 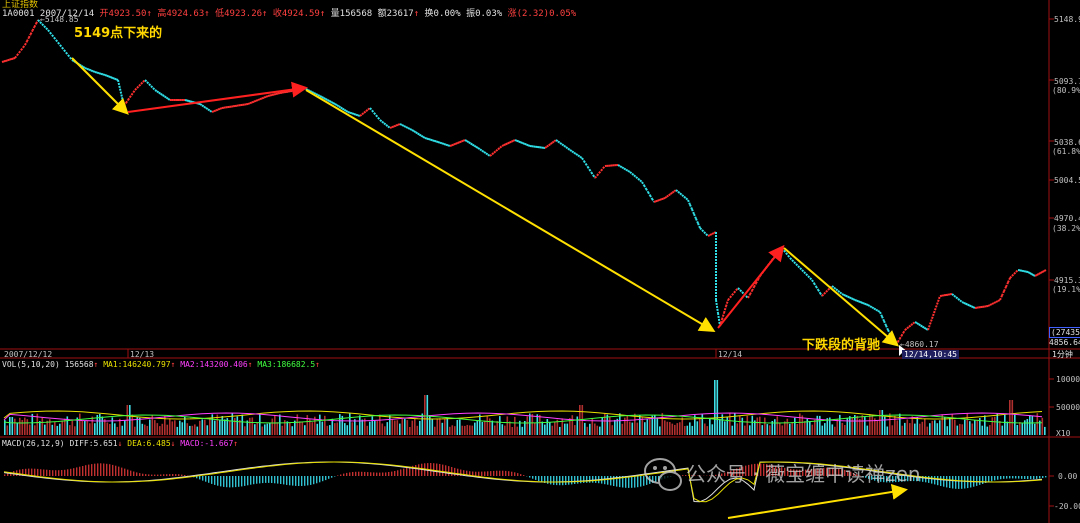 I want to click on watermark: 公众号 · 薇宝缠中读禅zen, so click(x=803, y=474).